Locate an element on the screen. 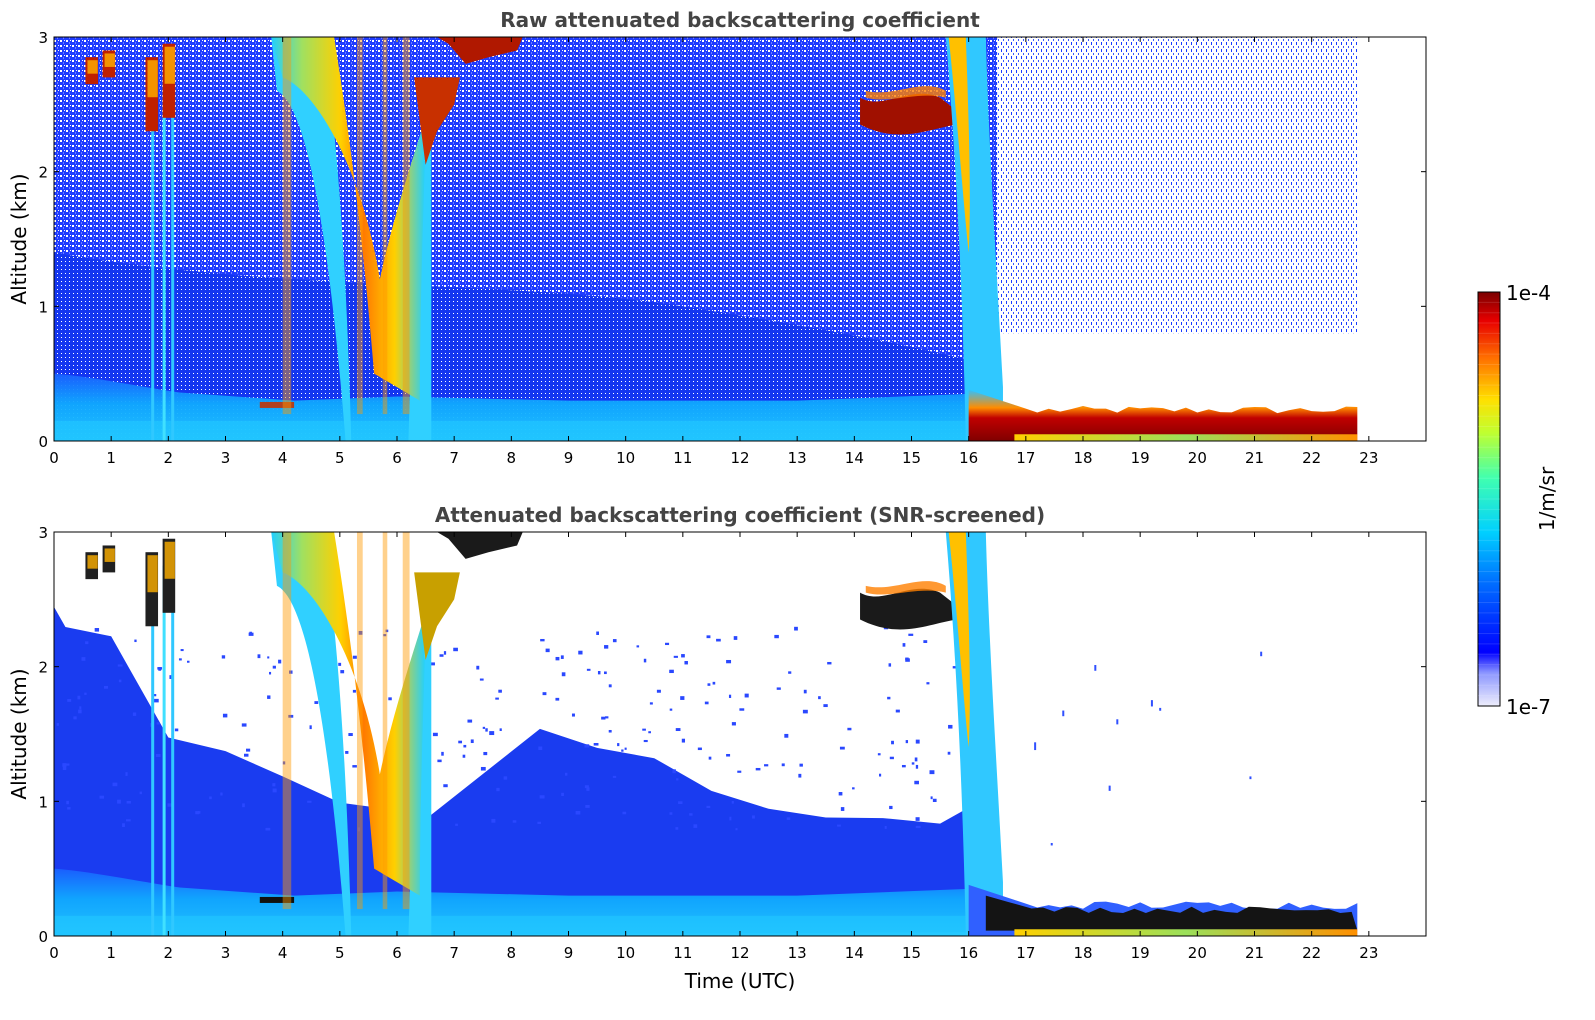  noise-dense-region is located at coordinates (511, 346).